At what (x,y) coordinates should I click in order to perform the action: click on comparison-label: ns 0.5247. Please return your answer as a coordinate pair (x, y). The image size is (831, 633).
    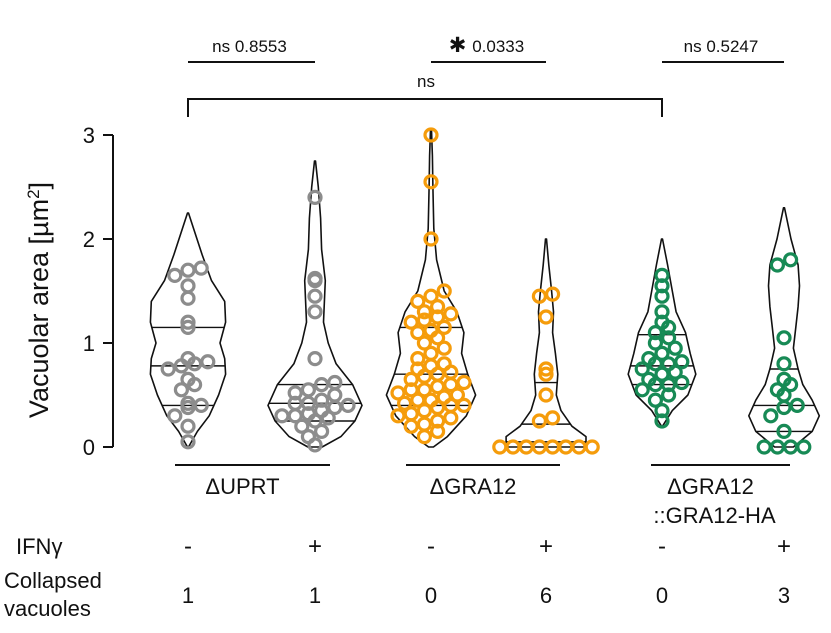
    Looking at the image, I should click on (721, 46).